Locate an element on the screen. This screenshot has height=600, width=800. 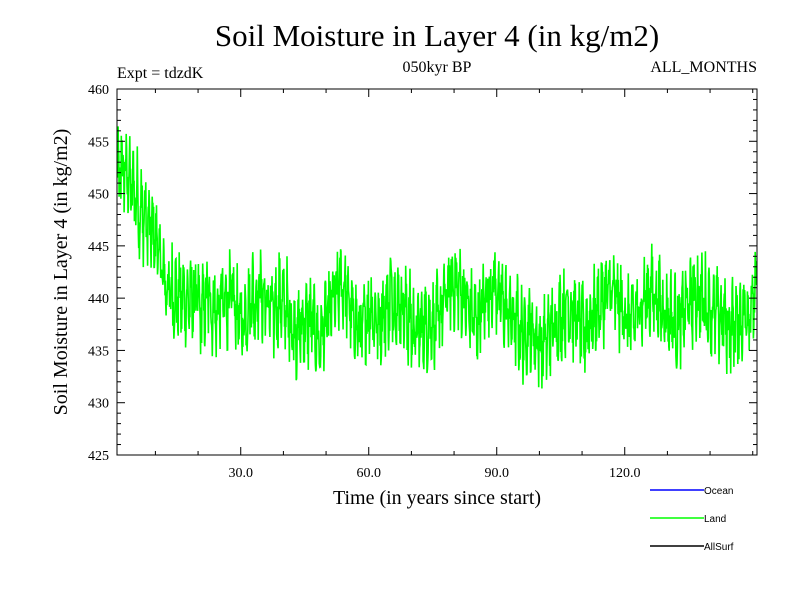
chart-subtitle-center: 050kyr BP is located at coordinates (437, 67).